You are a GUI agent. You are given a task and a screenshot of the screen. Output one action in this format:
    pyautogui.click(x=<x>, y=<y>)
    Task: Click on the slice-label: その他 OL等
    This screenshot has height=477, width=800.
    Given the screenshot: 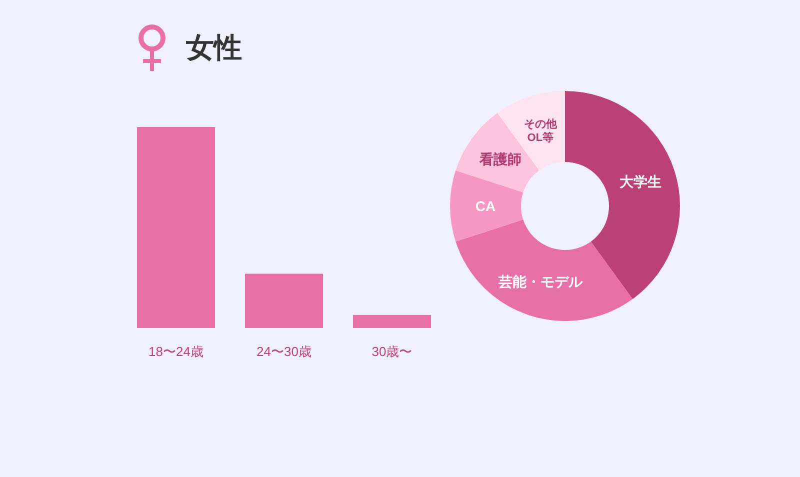 What is the action you would take?
    pyautogui.click(x=541, y=131)
    